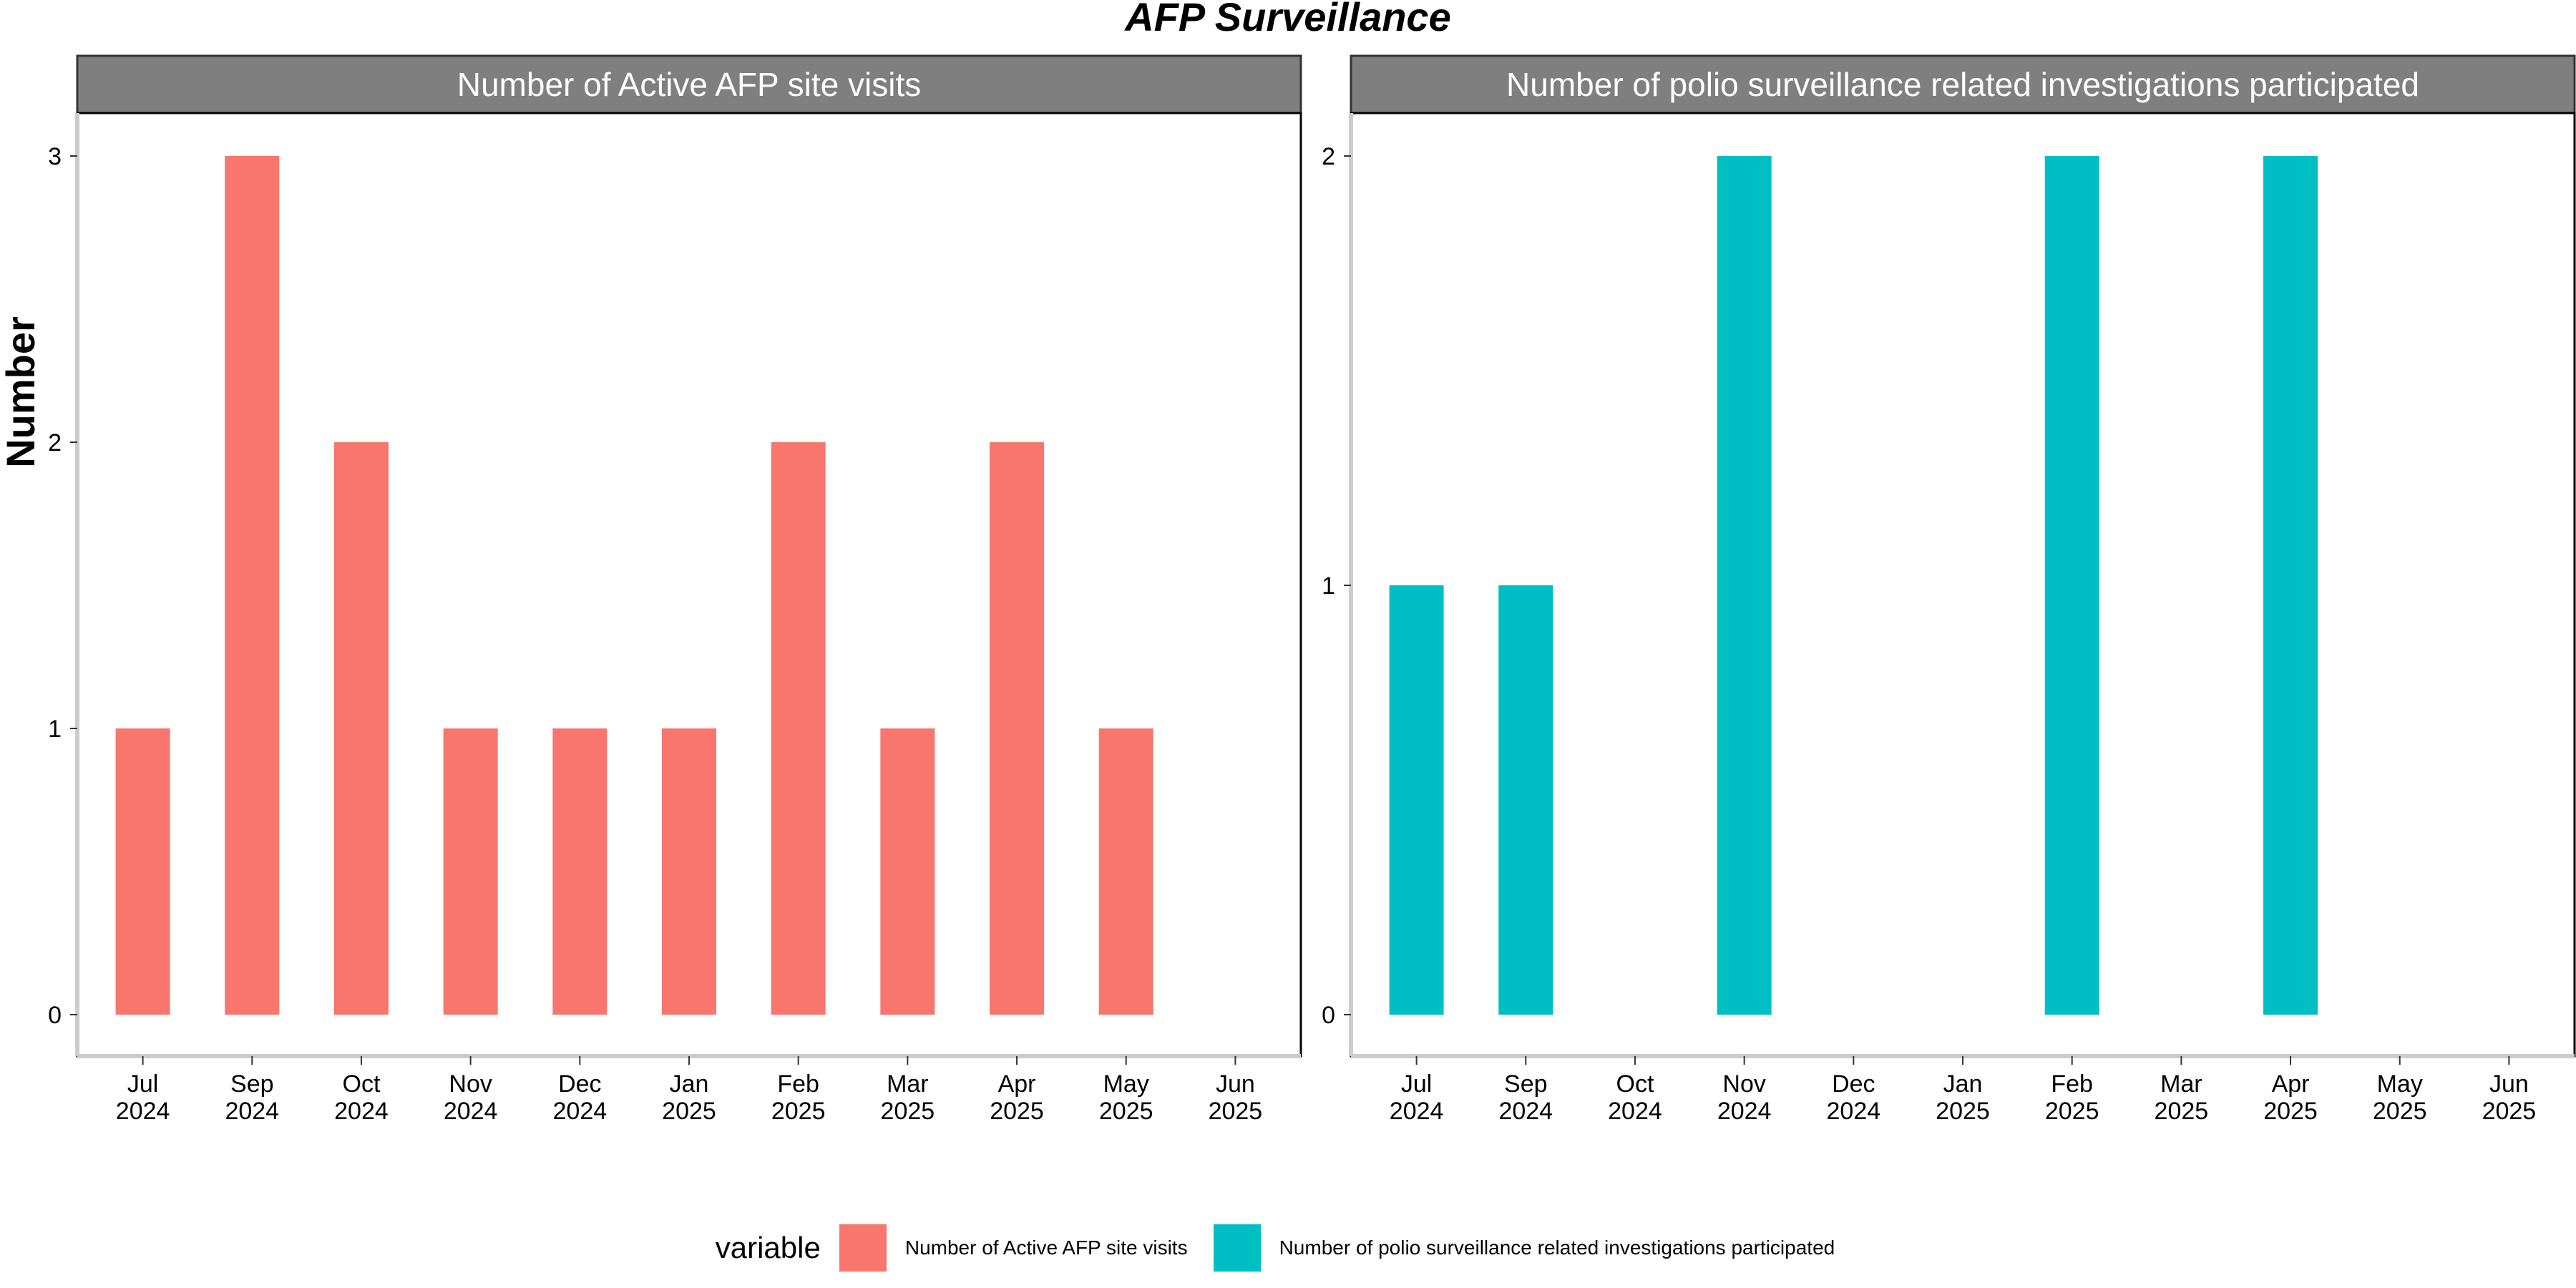 The height and width of the screenshot is (1288, 2576). Describe the element at coordinates (1525, 1097) in the screenshot. I see `panel-2-x-tick-label-2: Sep 2024` at that location.